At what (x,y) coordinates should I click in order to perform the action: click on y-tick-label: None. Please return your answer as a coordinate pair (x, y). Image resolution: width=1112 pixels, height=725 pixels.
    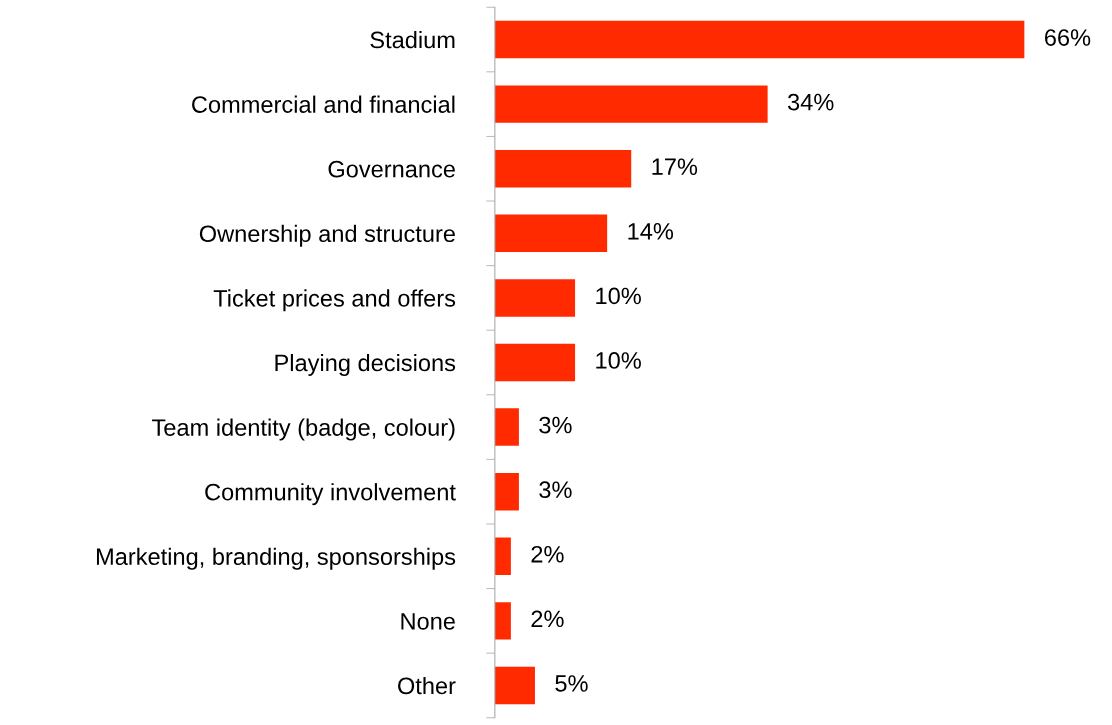
    Looking at the image, I should click on (428, 621).